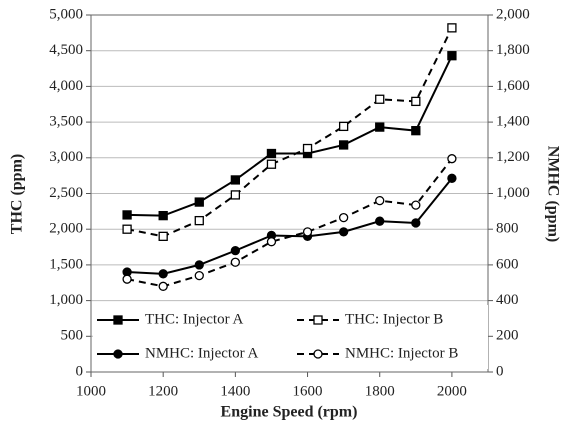 This screenshot has width=564, height=431. What do you see at coordinates (66, 264) in the screenshot?
I see `y-tick-label: 1,500` at bounding box center [66, 264].